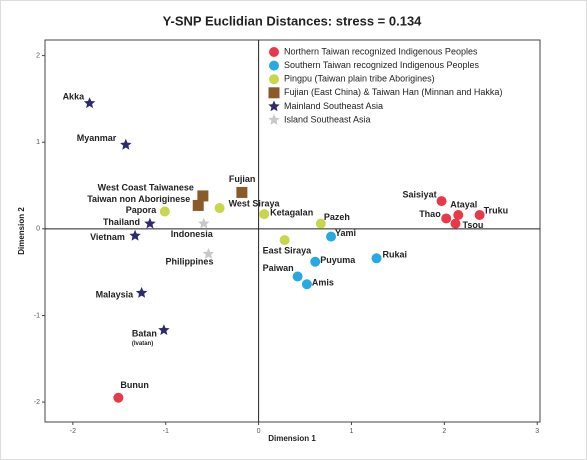 This screenshot has height=460, width=587. Describe the element at coordinates (338, 260) in the screenshot. I see `point-label: Puyuma` at that location.